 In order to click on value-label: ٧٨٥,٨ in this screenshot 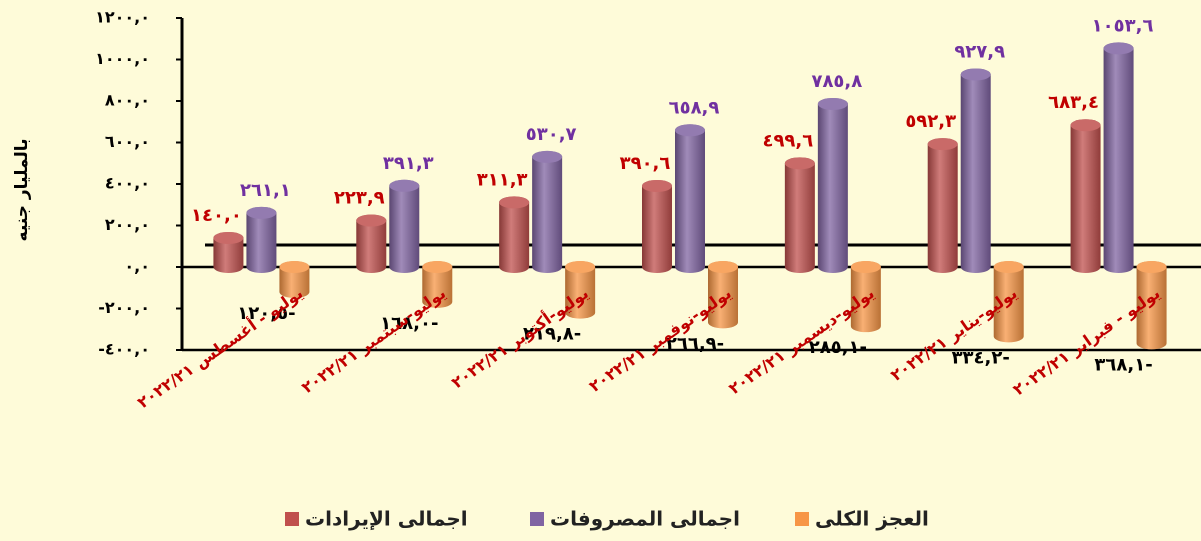, I will do `click(836, 81)`.